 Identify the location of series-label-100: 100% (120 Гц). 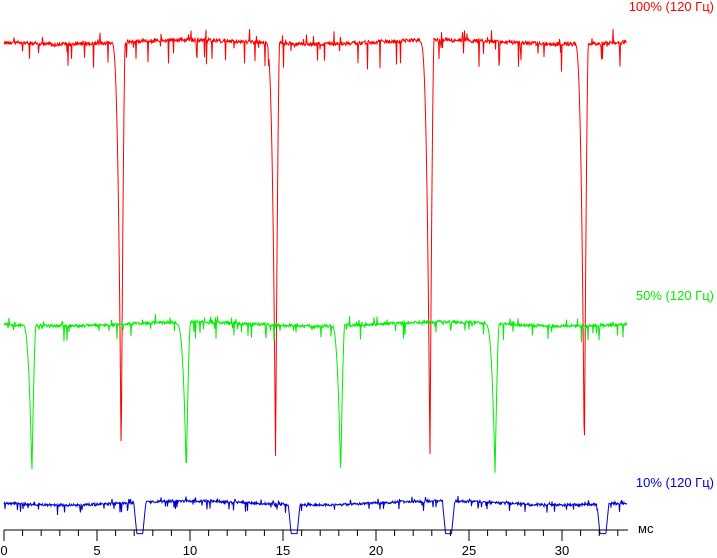
(671, 7).